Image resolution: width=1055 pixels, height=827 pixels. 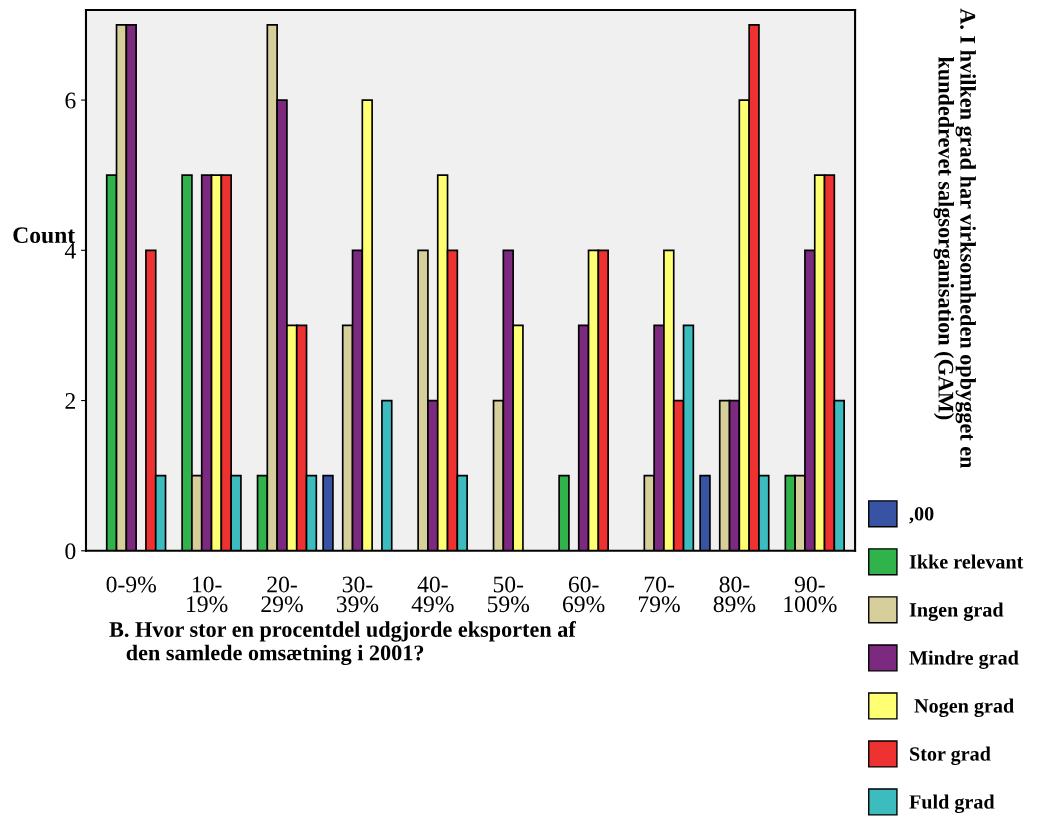 I want to click on legend-label: Fuld grad, so click(x=952, y=804).